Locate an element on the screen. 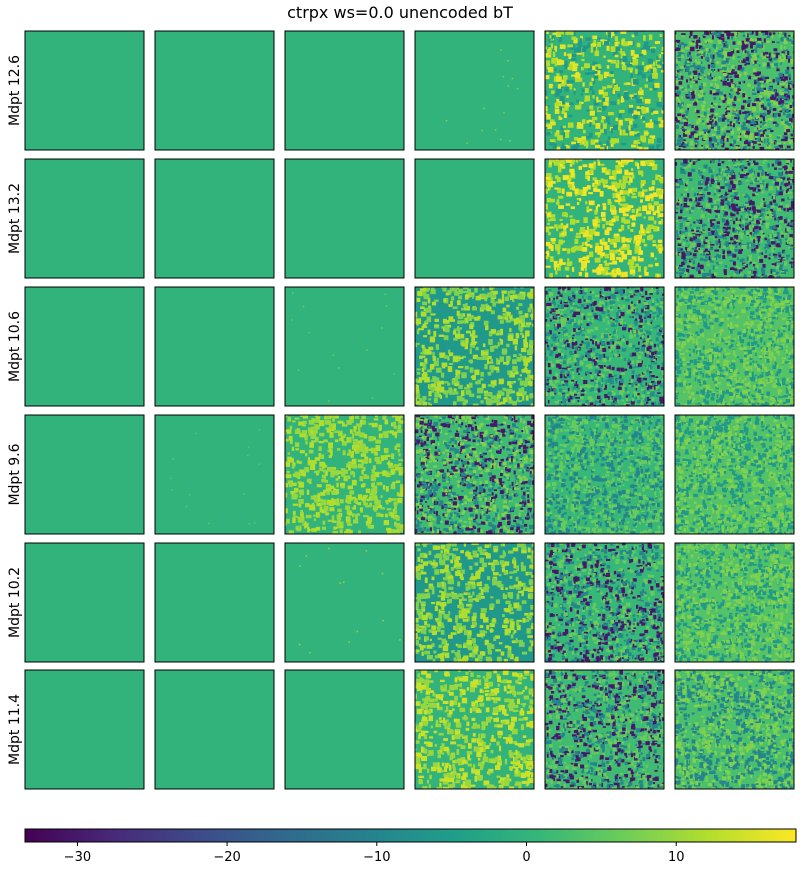  panel-r1-c0 is located at coordinates (84, 218).